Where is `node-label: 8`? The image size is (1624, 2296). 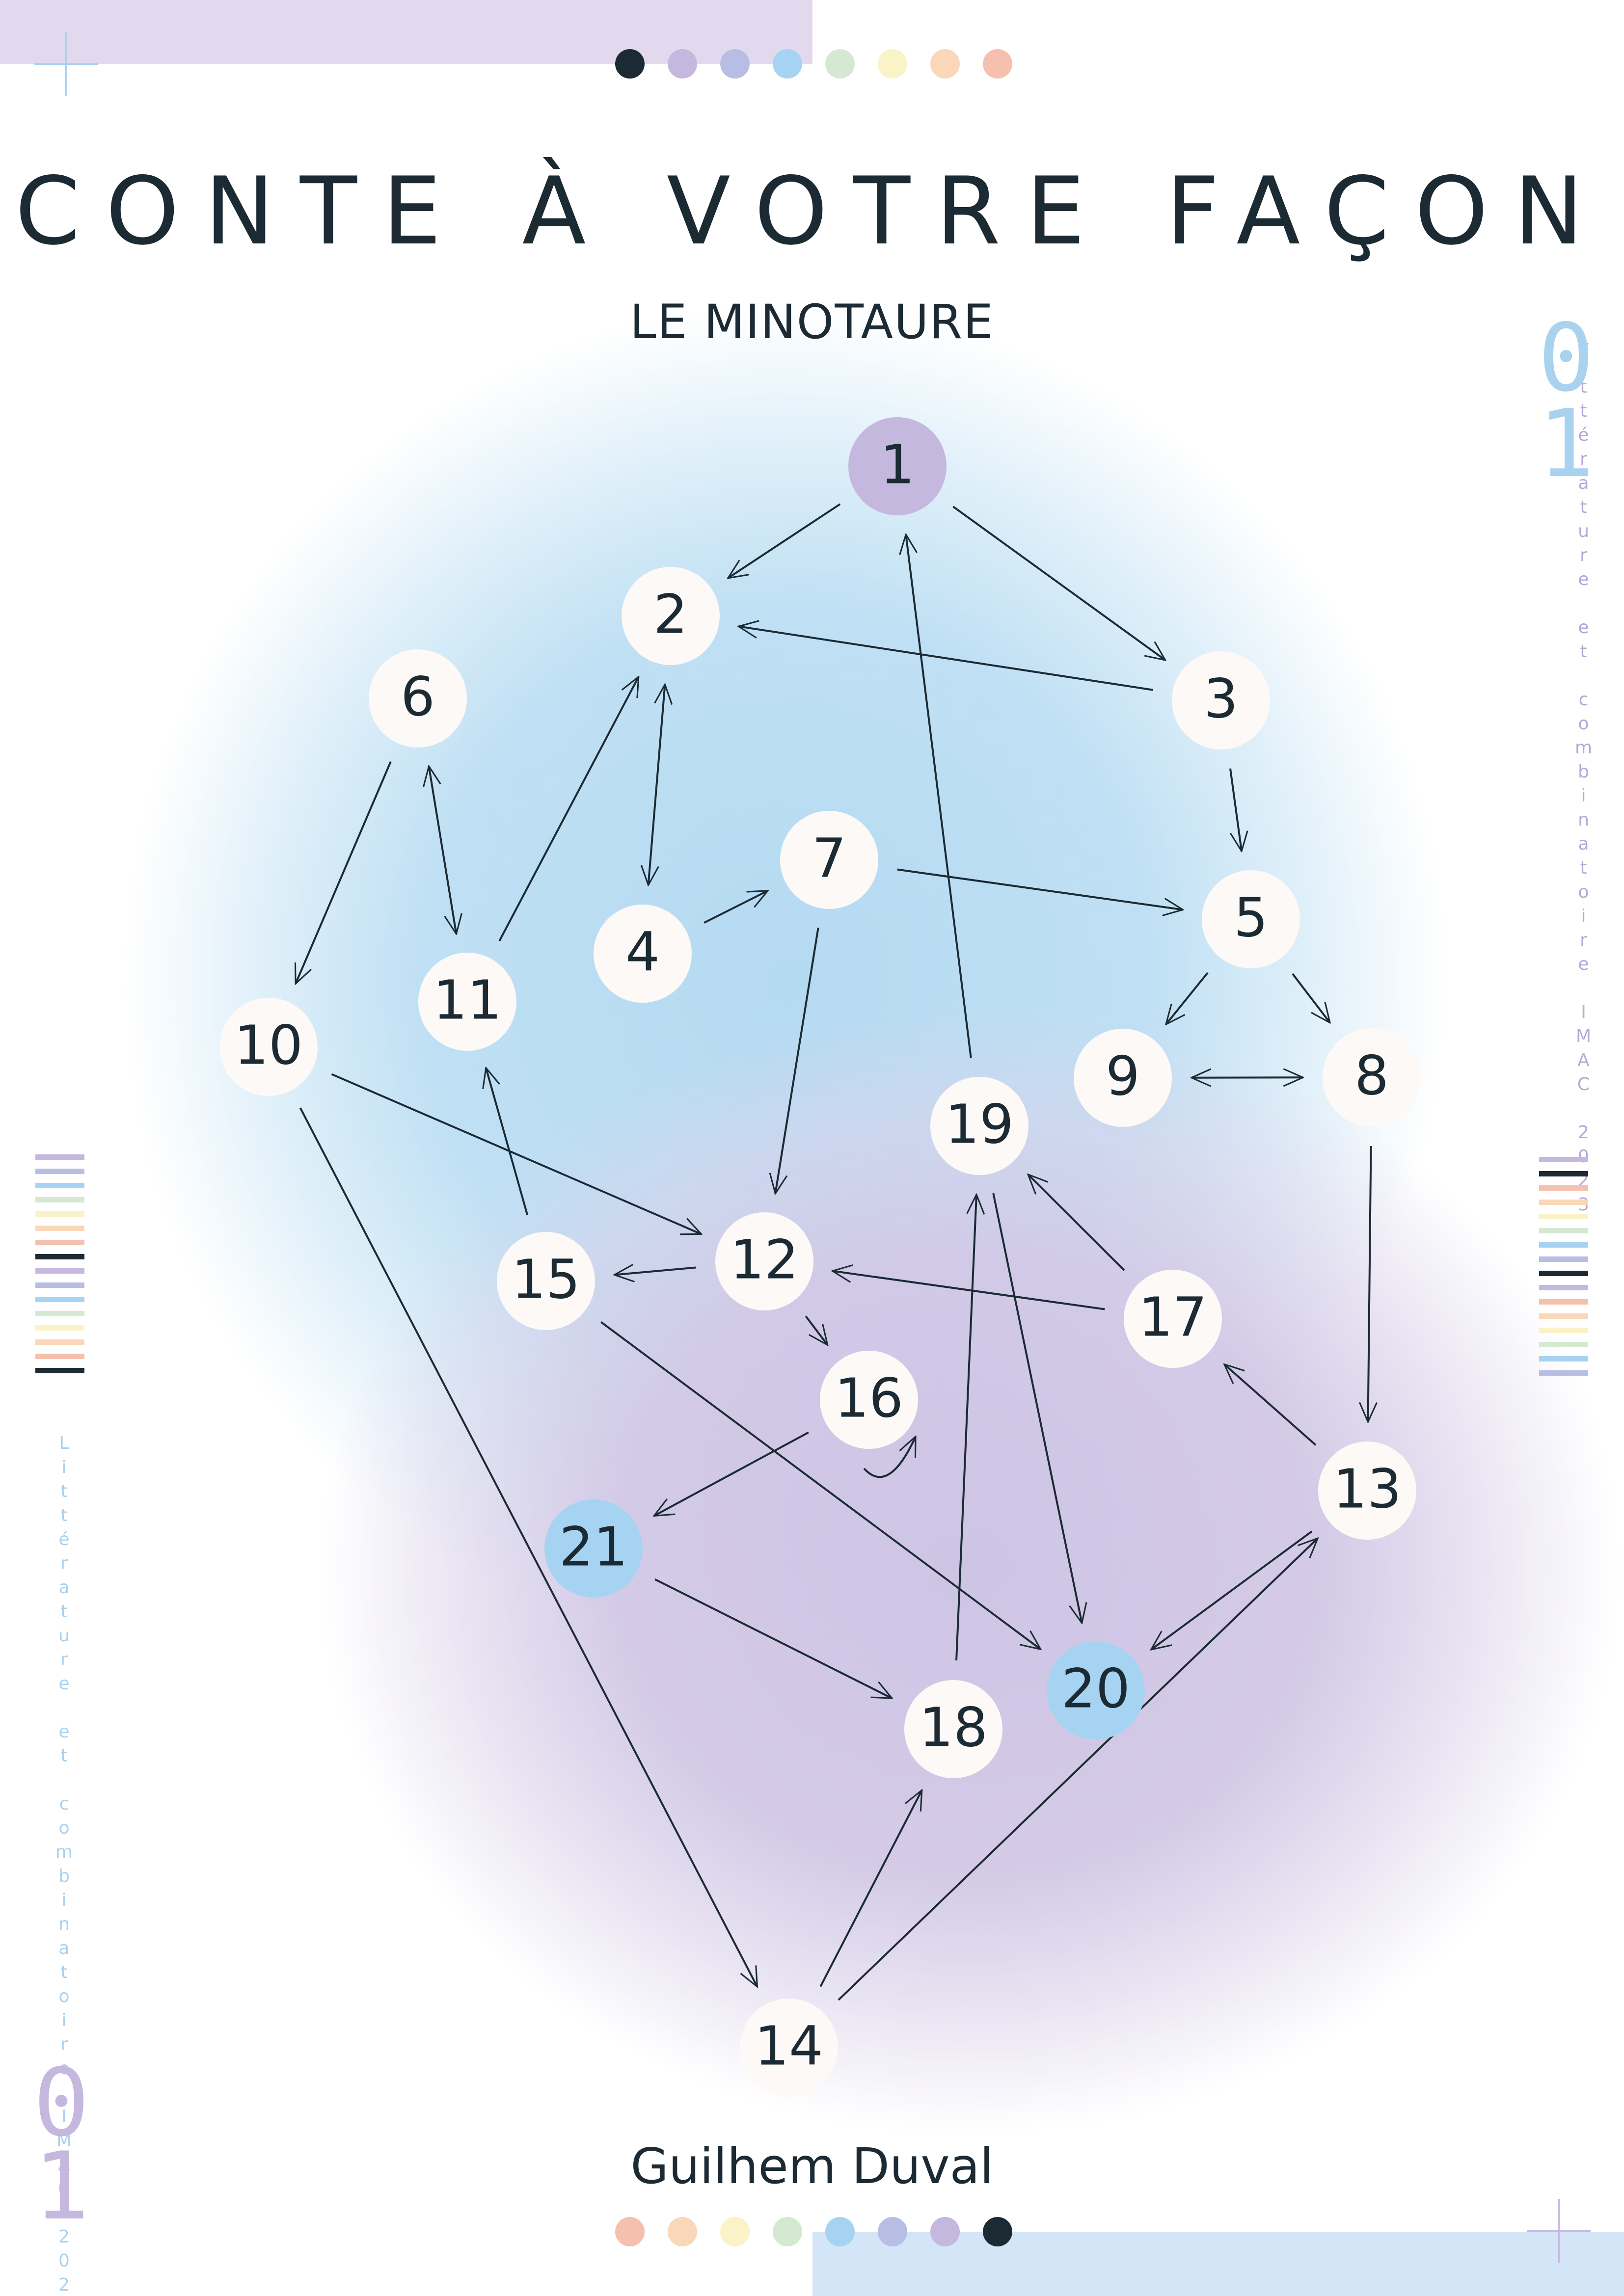
node-label: 8 is located at coordinates (1371, 1075).